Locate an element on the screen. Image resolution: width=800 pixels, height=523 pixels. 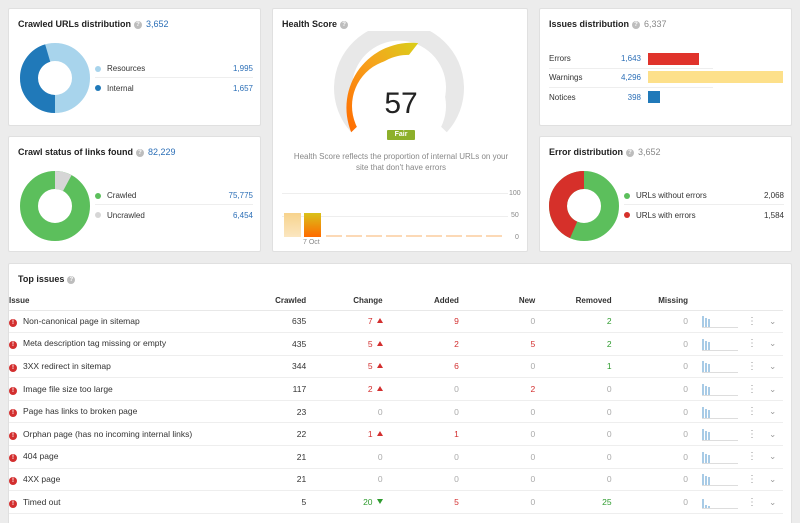
table-row: ! 404 page 21 0 0 0 0 0 ⋮ ⌄ is located at coordinates (396, 457).